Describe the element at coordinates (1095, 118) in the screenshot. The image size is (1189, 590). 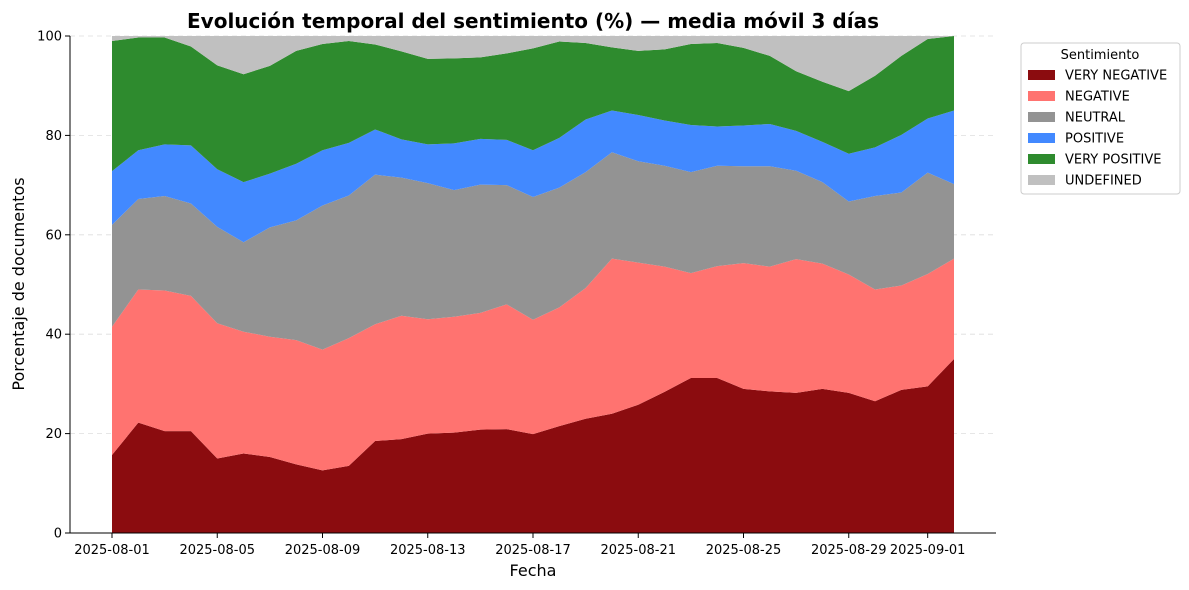
I see `legend-label: NEUTRAL` at that location.